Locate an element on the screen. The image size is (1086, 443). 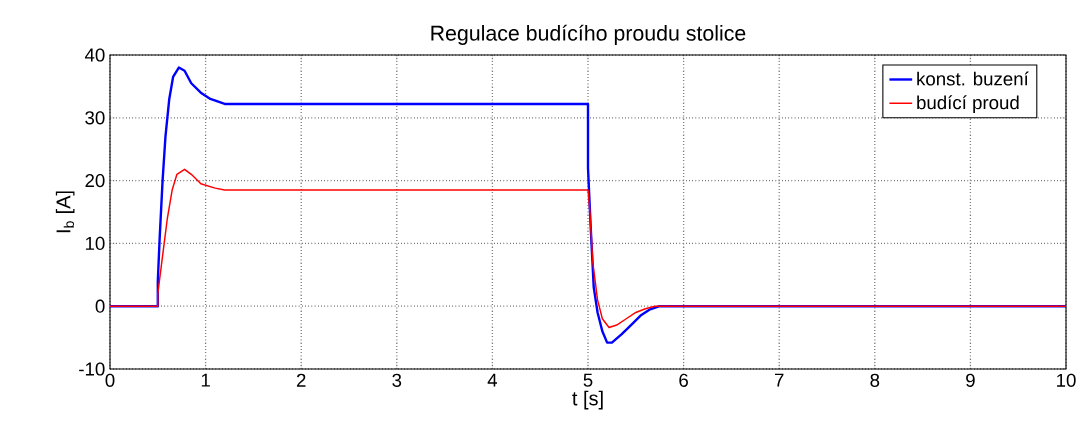
x-tick-label: 8 is located at coordinates (875, 380).